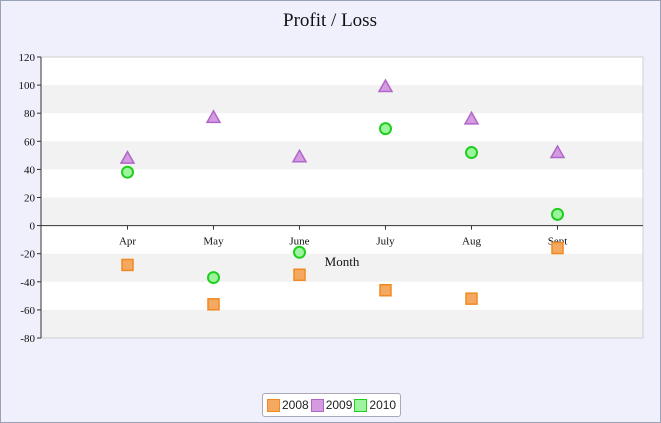  I want to click on y-tick-label: -60, so click(27, 311).